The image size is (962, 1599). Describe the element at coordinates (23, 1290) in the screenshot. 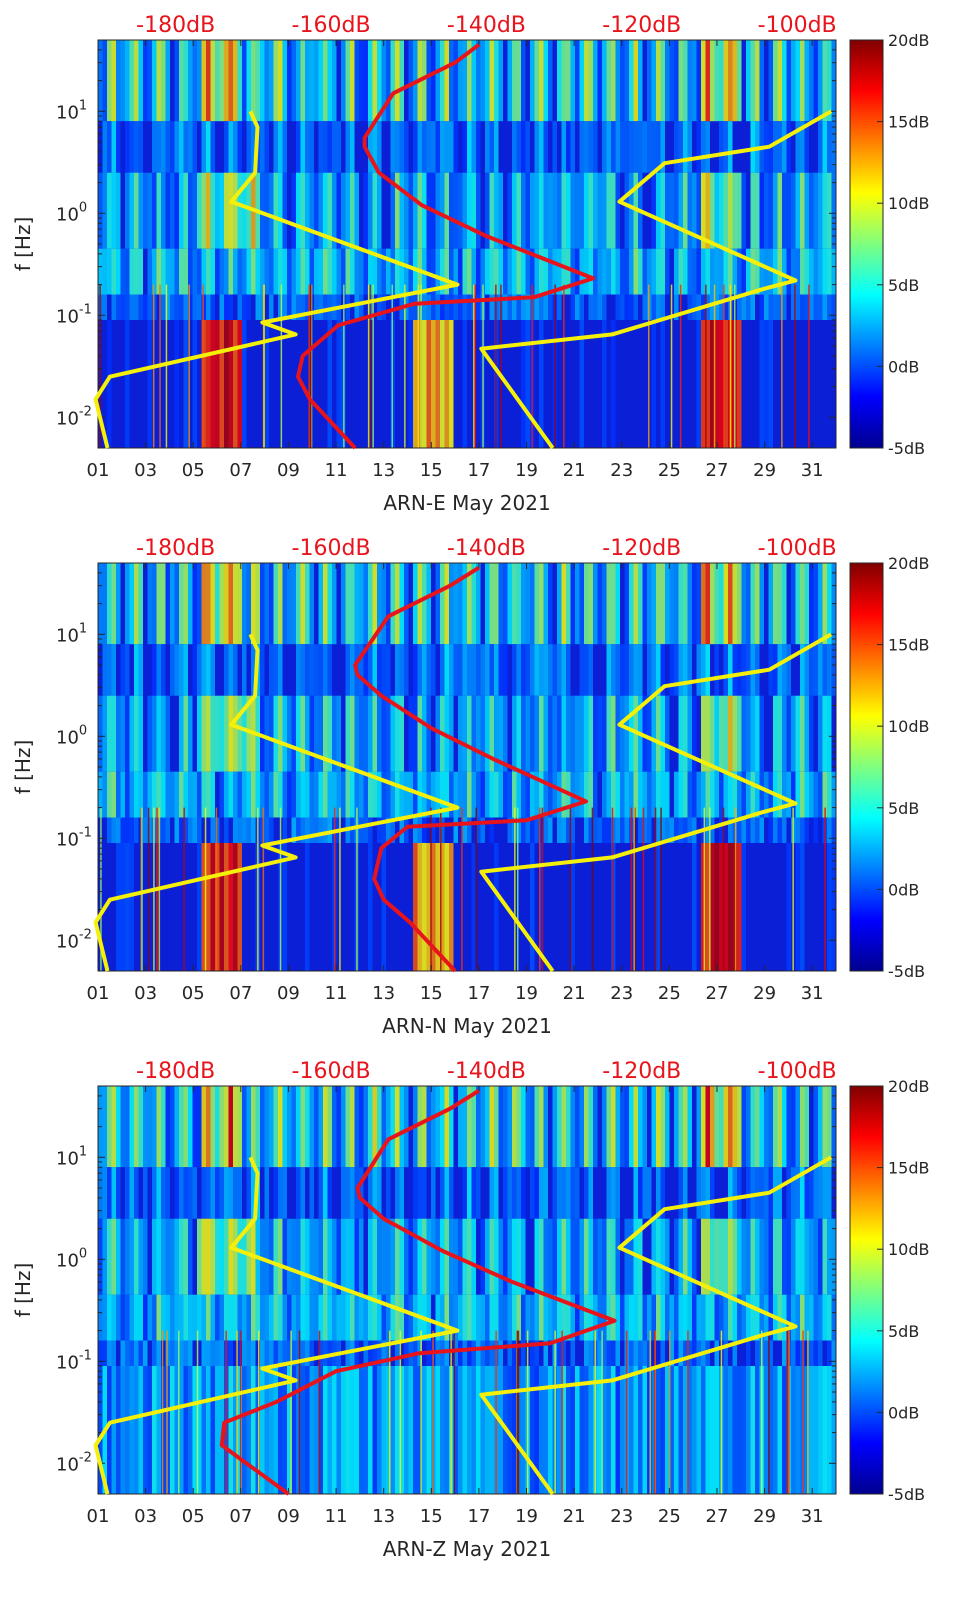

I see `y-axis-label: f [Hz]` at that location.